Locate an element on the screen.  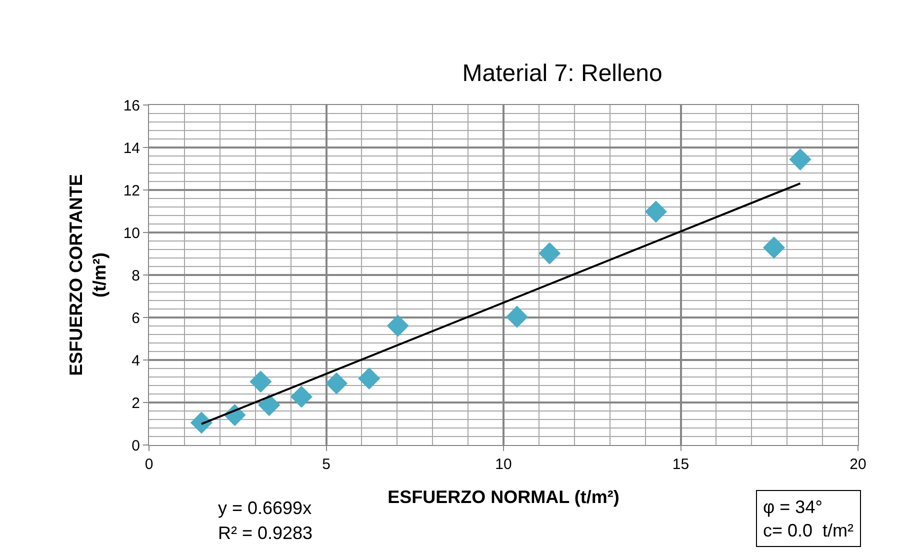
y-tick-label: 2 is located at coordinates (136, 403).